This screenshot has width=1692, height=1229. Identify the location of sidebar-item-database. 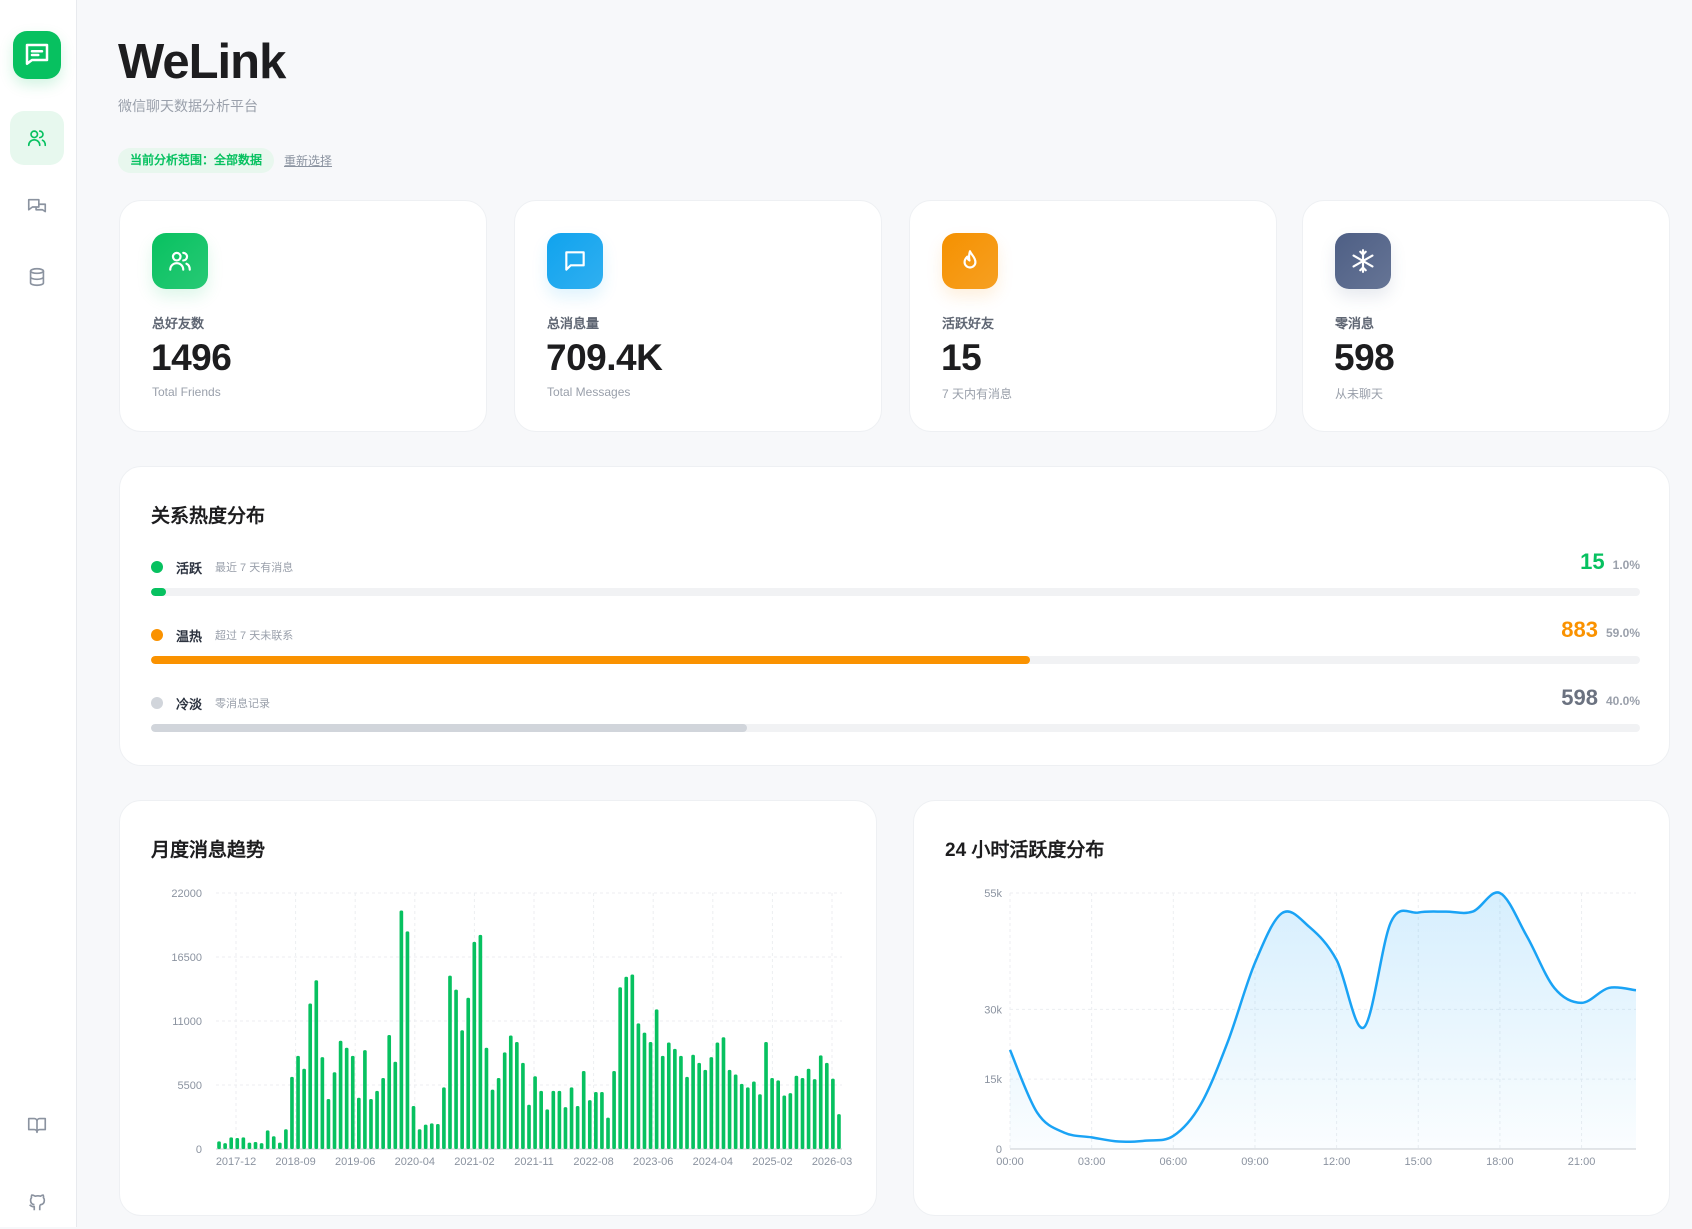
(37, 277).